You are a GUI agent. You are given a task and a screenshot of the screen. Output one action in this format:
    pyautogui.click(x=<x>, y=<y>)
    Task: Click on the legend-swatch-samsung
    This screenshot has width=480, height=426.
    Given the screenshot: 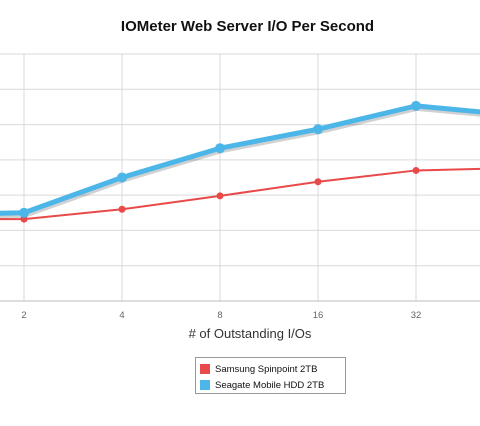 What is the action you would take?
    pyautogui.click(x=205, y=369)
    